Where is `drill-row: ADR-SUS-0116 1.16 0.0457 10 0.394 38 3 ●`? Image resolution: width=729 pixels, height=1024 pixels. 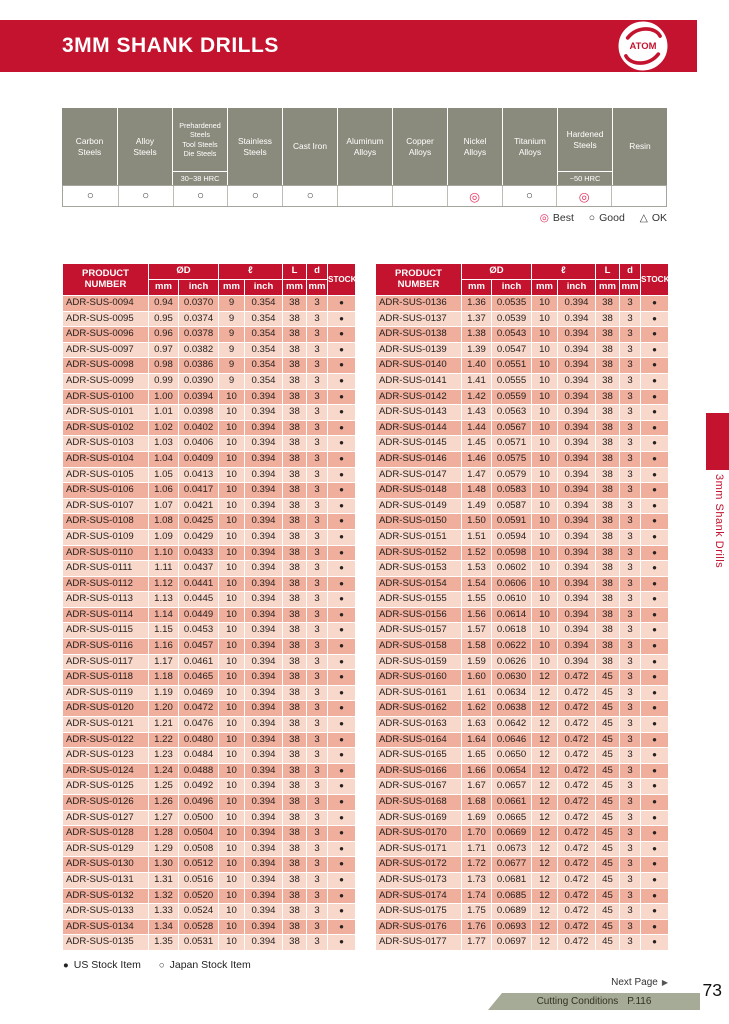 drill-row: ADR-SUS-0116 1.16 0.0457 10 0.394 38 3 ● is located at coordinates (209, 646).